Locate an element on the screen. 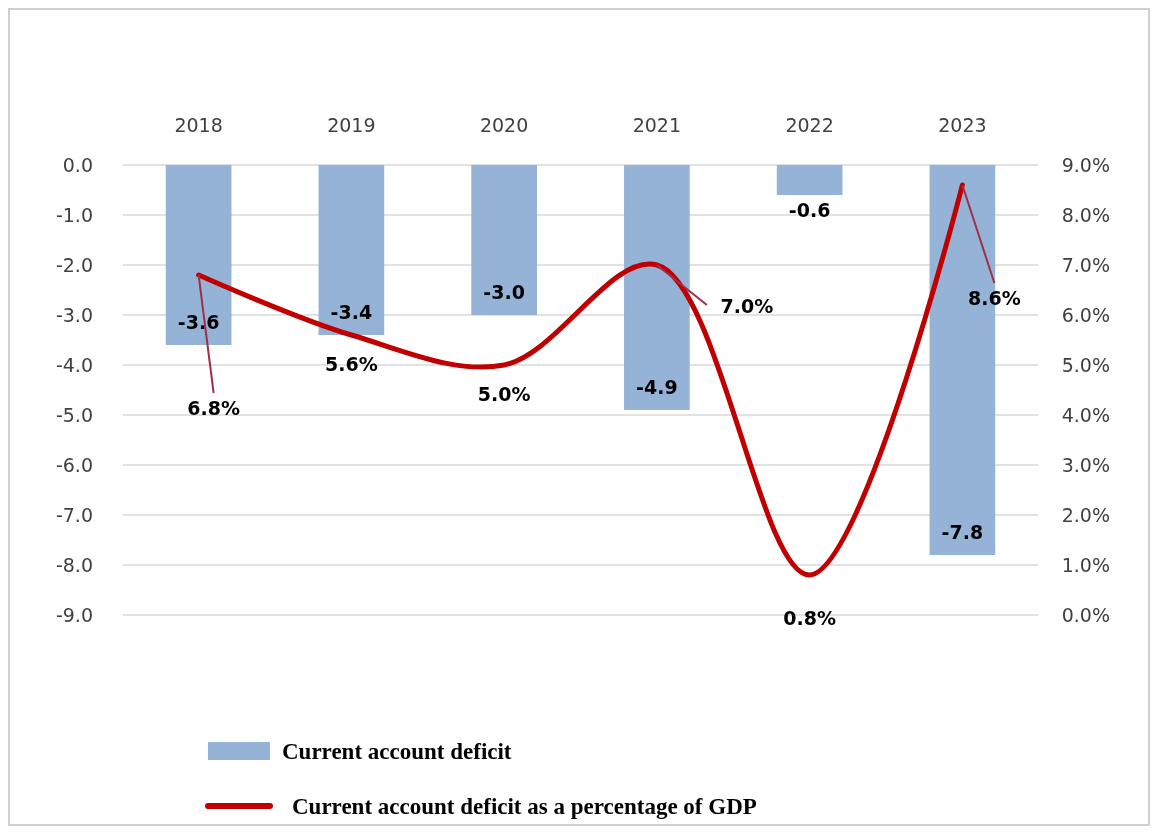  y2-tick-label: 7.0% is located at coordinates (1085, 264).